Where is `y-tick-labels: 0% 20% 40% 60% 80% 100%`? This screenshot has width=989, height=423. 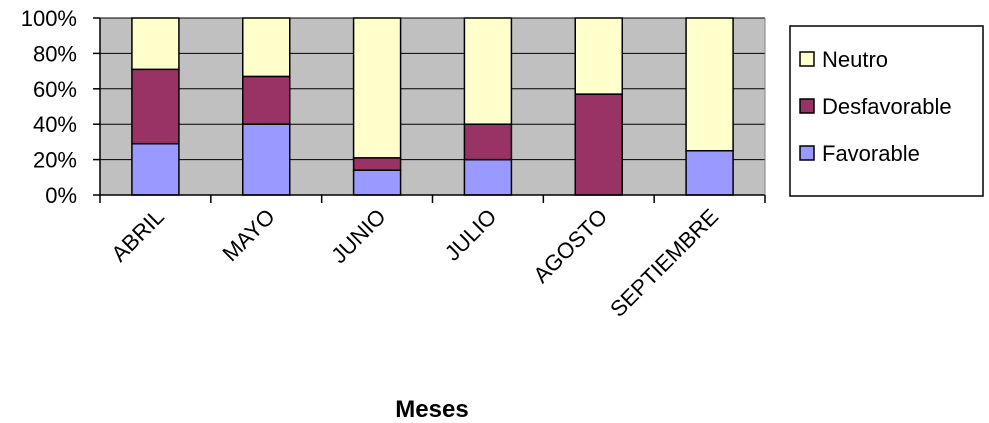 y-tick-labels: 0% 20% 40% 60% 80% 100% is located at coordinates (49, 107).